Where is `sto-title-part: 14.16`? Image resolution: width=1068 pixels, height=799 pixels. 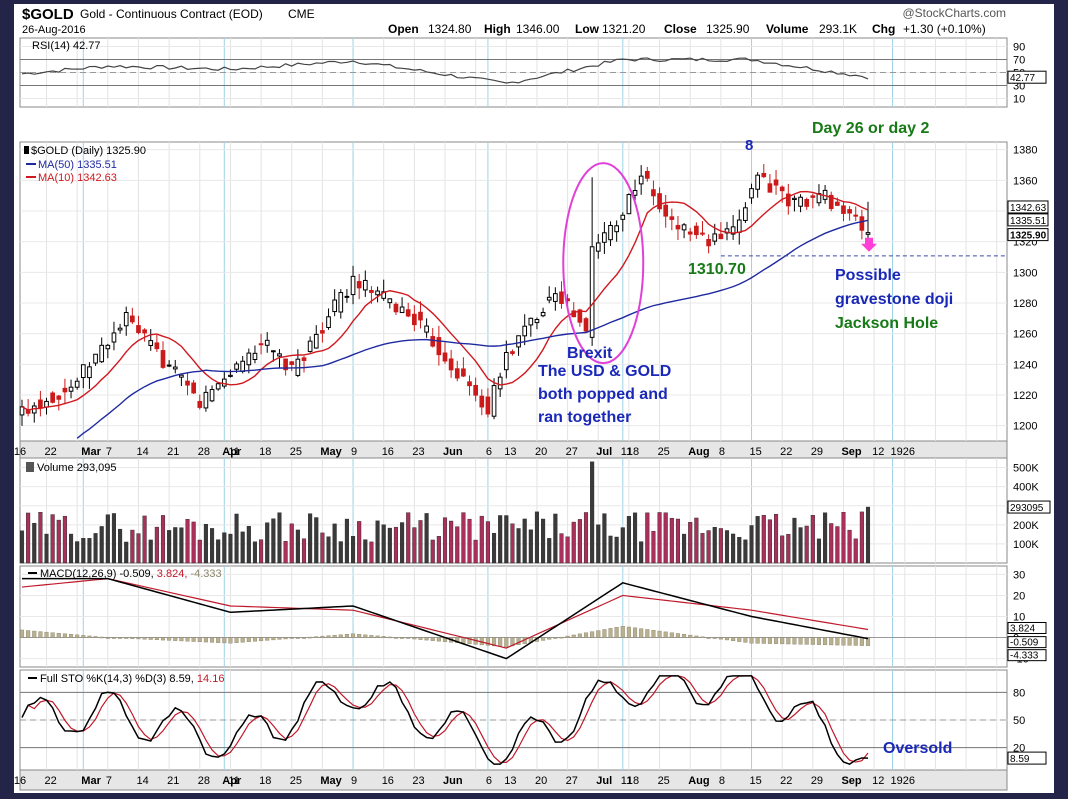
sto-title-part: 14.16 is located at coordinates (211, 679).